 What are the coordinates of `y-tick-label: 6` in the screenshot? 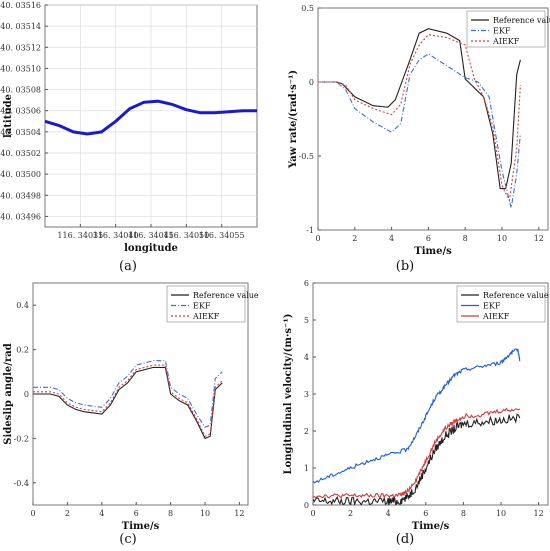 It's located at (306, 283).